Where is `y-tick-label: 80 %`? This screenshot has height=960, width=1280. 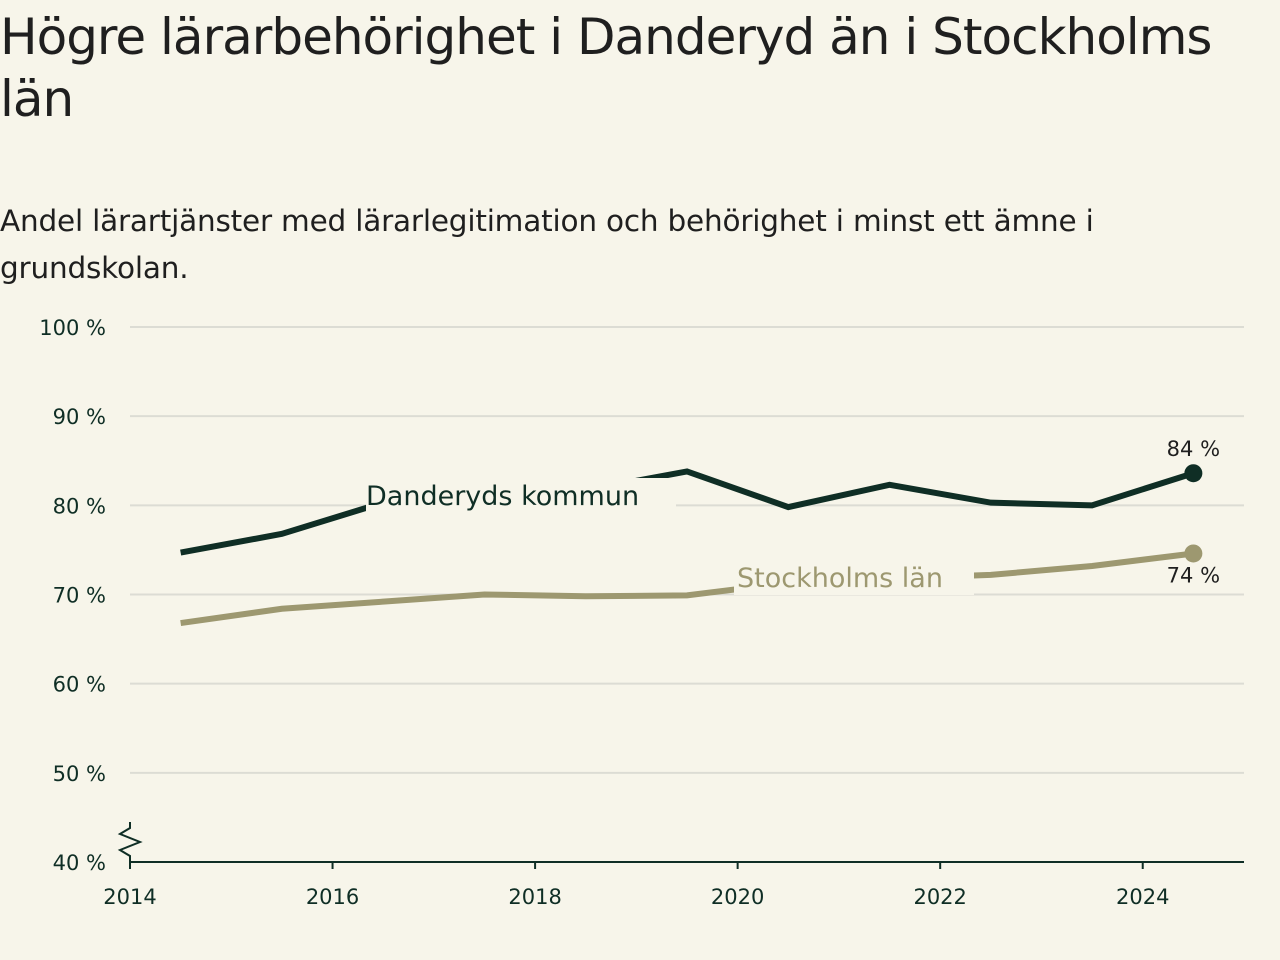 y-tick-label: 80 % is located at coordinates (79, 506).